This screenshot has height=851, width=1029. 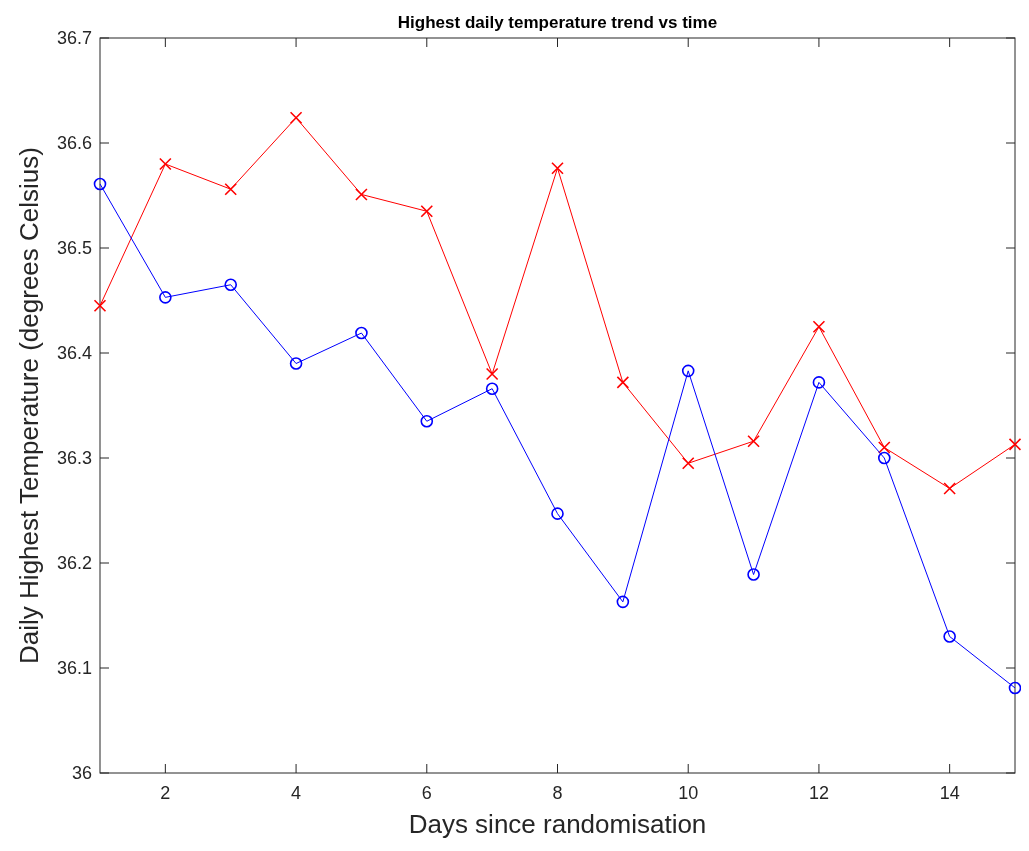 What do you see at coordinates (74, 668) in the screenshot?
I see `y-tick-label: 36.1` at bounding box center [74, 668].